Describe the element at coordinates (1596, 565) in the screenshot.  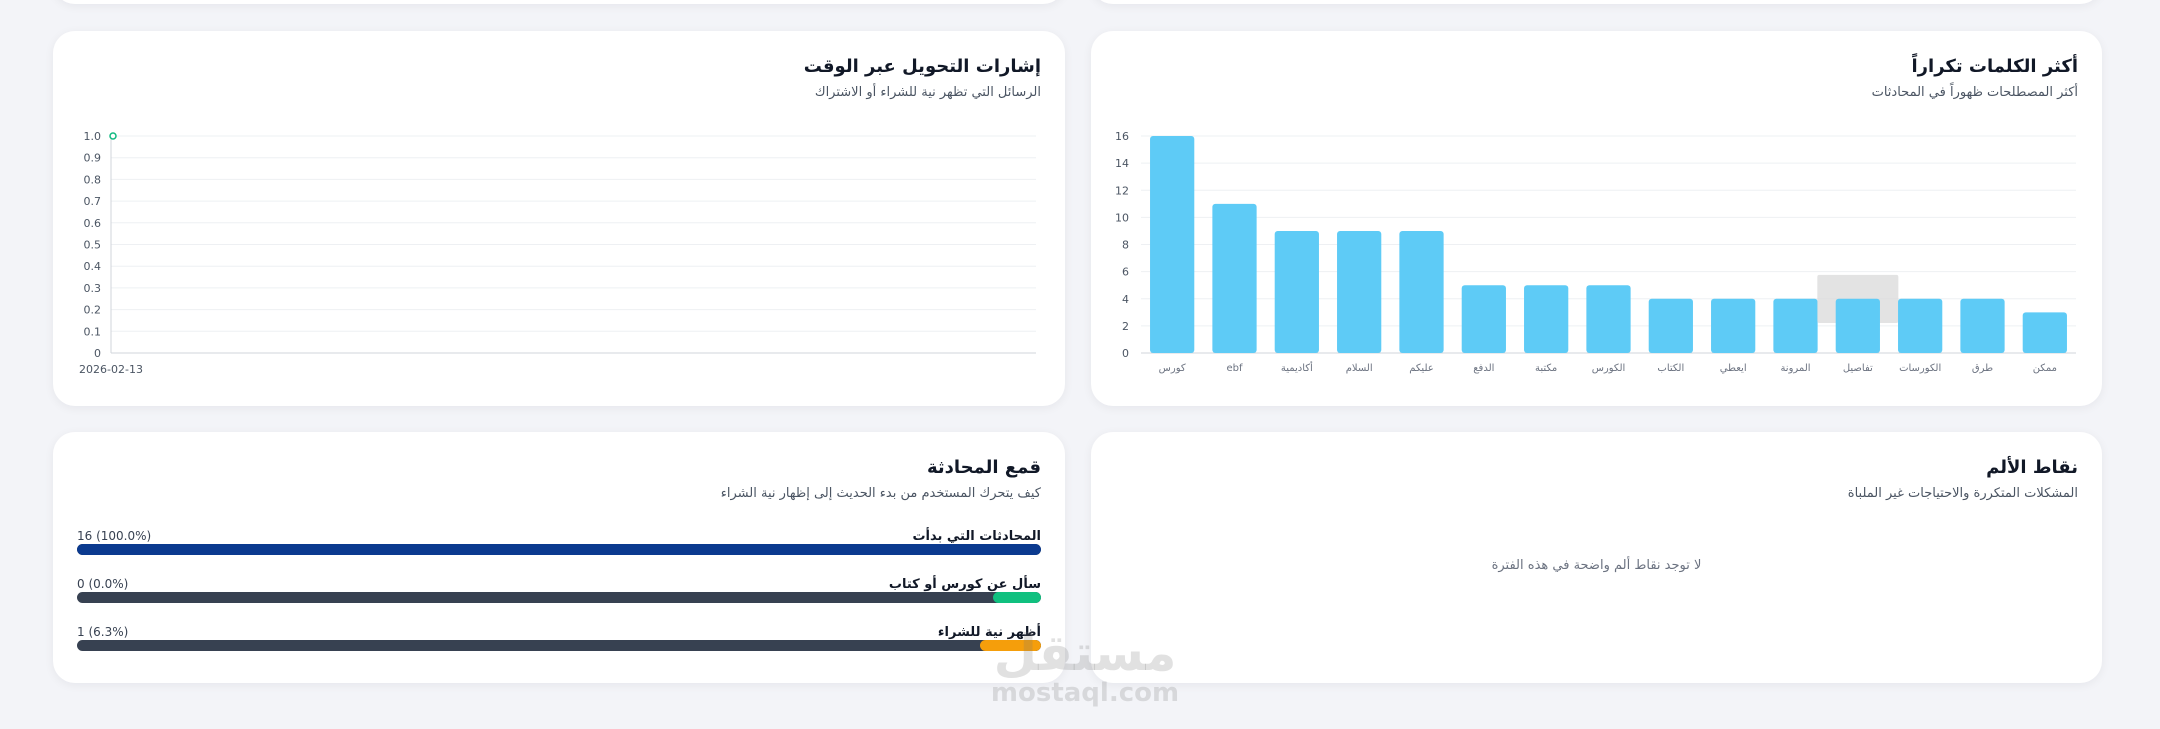
I see `empty-state-message: لا توجد نقاط ألم واضحة في هذه الفترة` at that location.